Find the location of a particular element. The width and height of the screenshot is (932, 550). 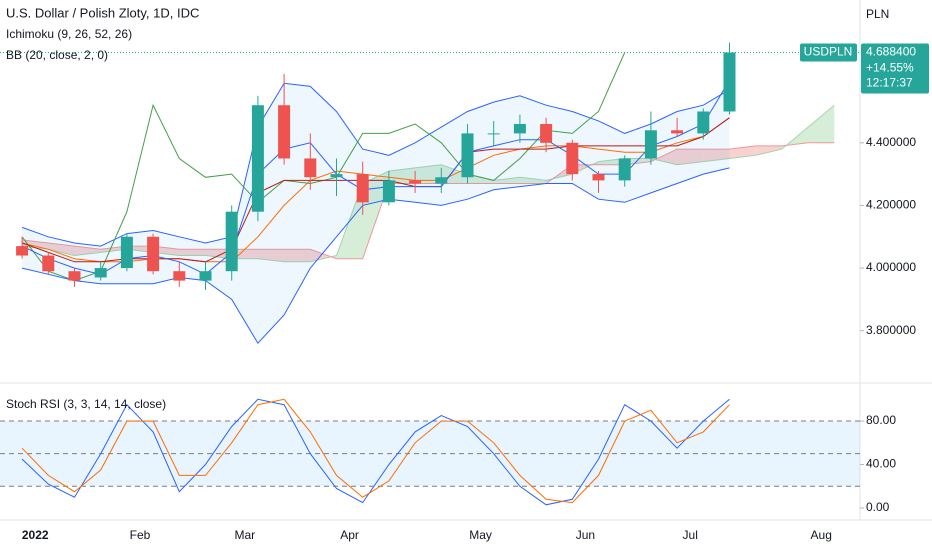

x-tick-label: May is located at coordinates (480, 535).